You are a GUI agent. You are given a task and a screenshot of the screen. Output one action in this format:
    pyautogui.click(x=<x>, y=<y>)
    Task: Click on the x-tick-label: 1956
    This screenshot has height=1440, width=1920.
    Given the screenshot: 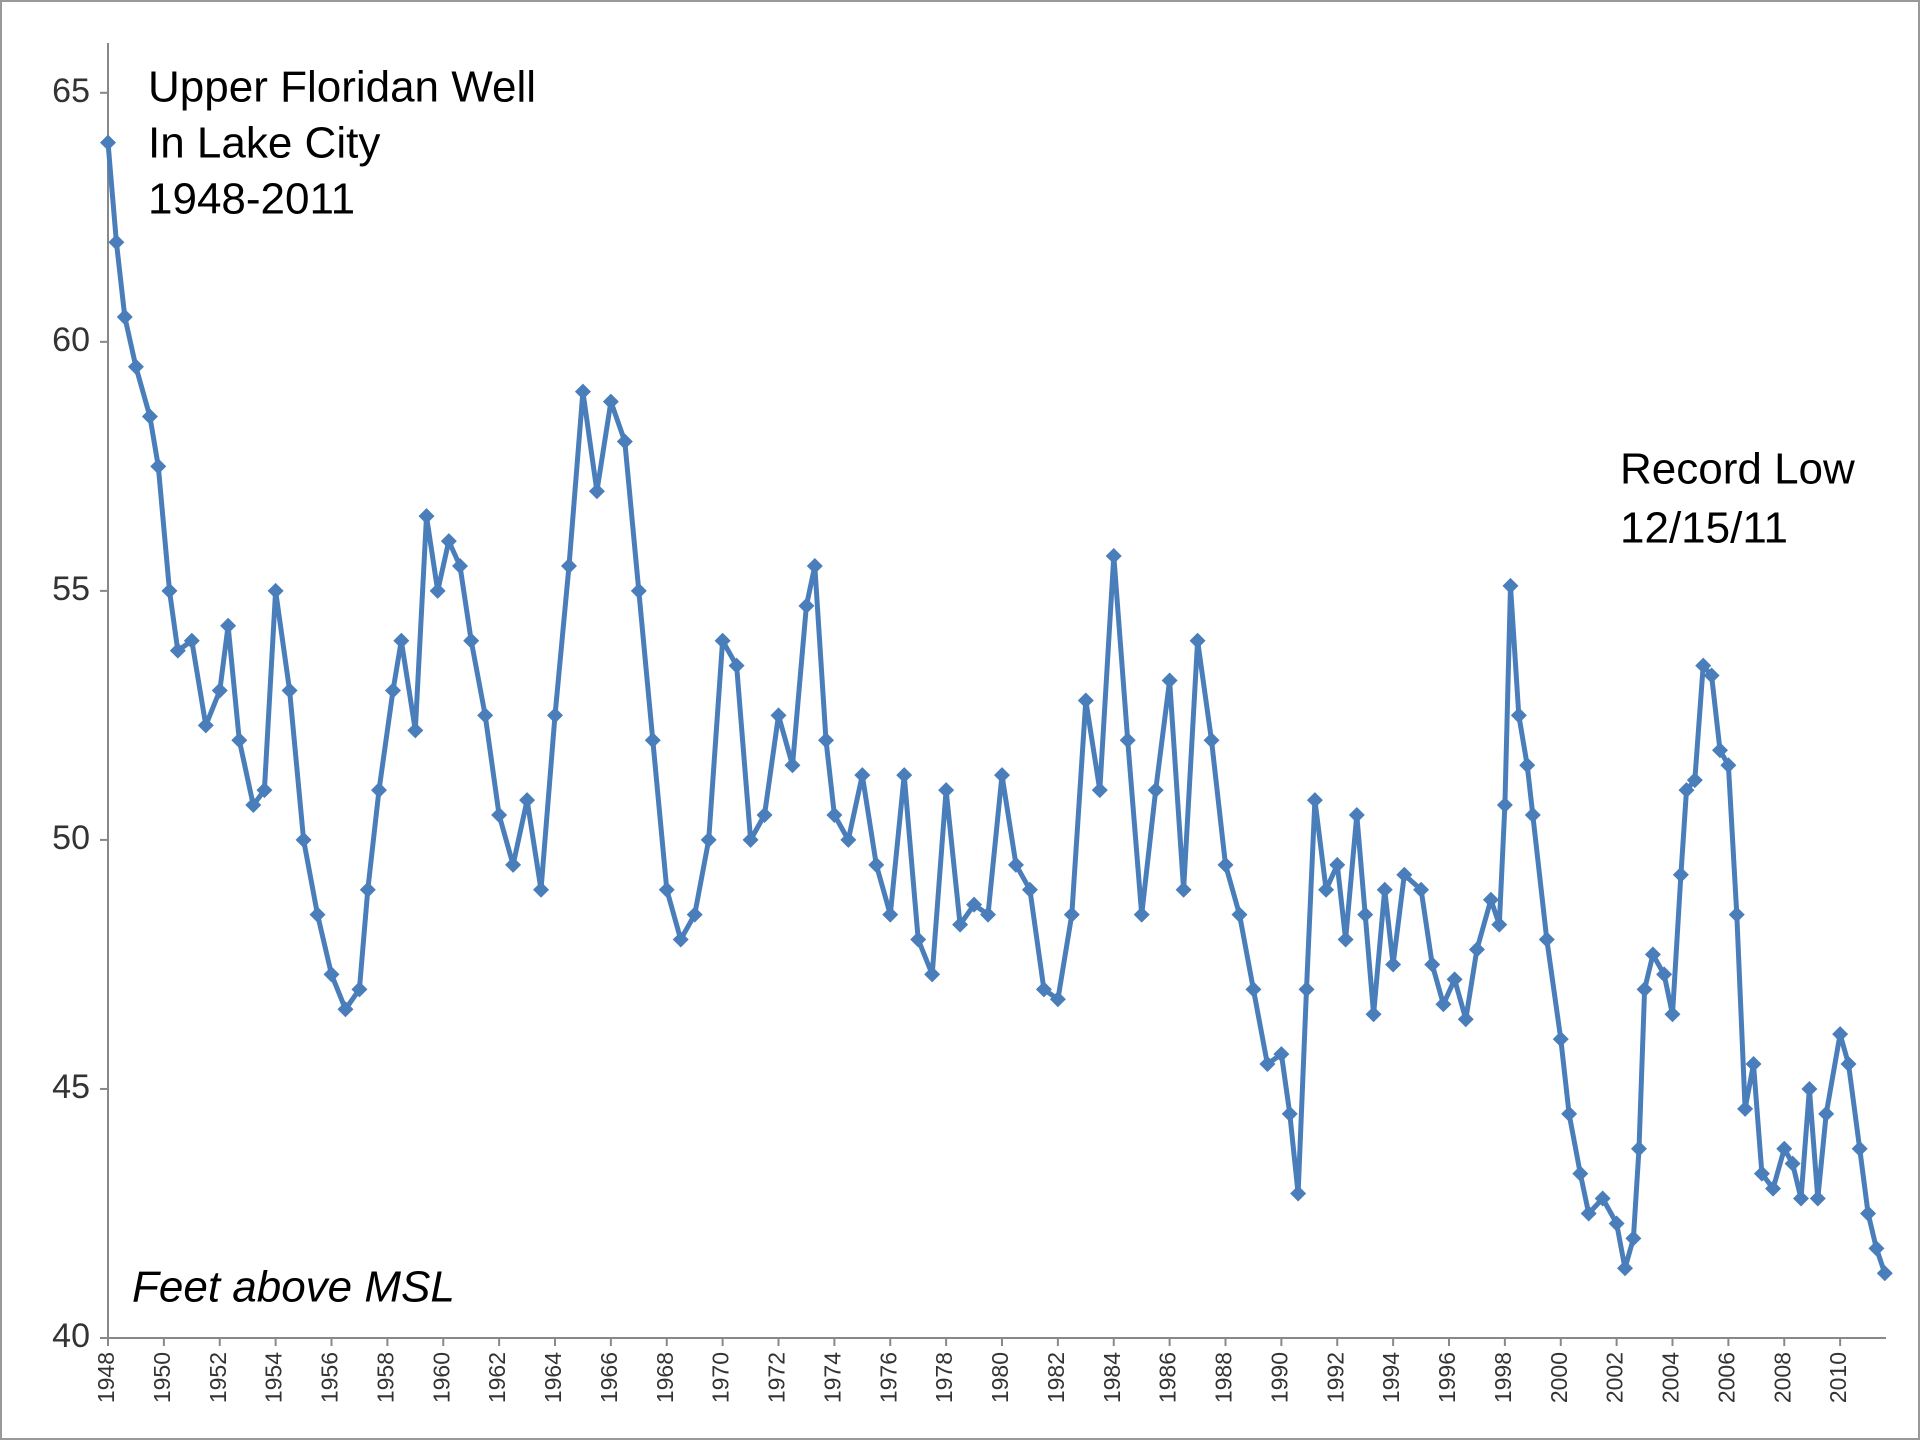 What is the action you would take?
    pyautogui.click(x=330, y=1377)
    